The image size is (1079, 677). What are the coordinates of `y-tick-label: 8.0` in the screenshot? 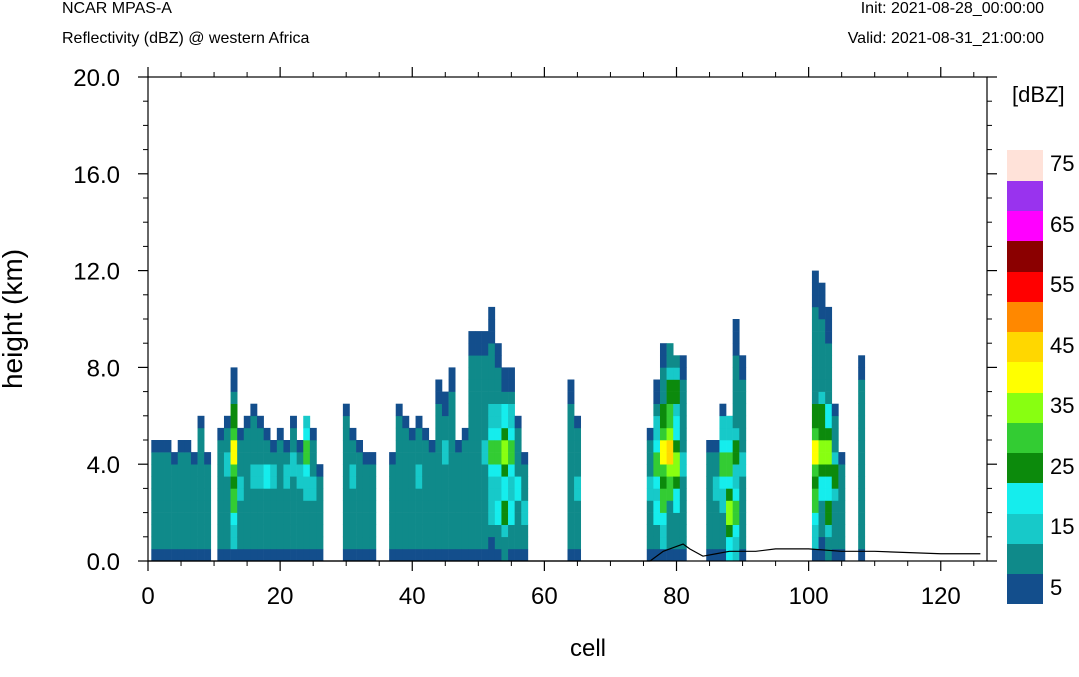 It's located at (103, 368).